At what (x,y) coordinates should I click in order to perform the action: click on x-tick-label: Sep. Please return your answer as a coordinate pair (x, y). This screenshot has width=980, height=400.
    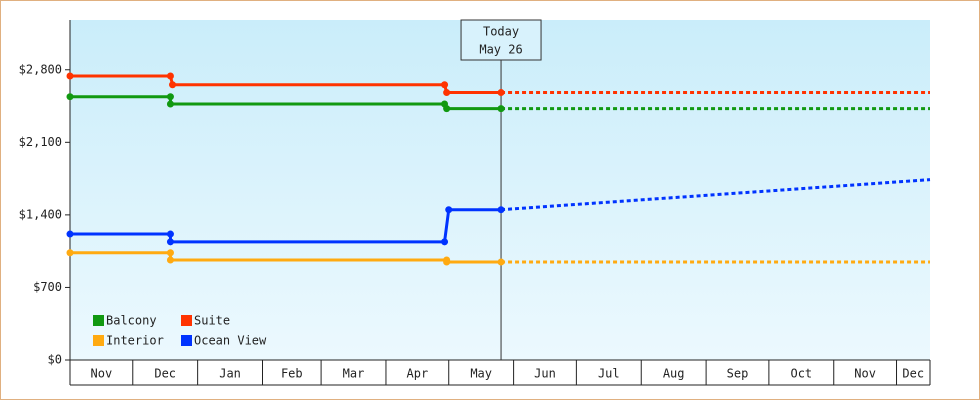
    Looking at the image, I should click on (738, 374).